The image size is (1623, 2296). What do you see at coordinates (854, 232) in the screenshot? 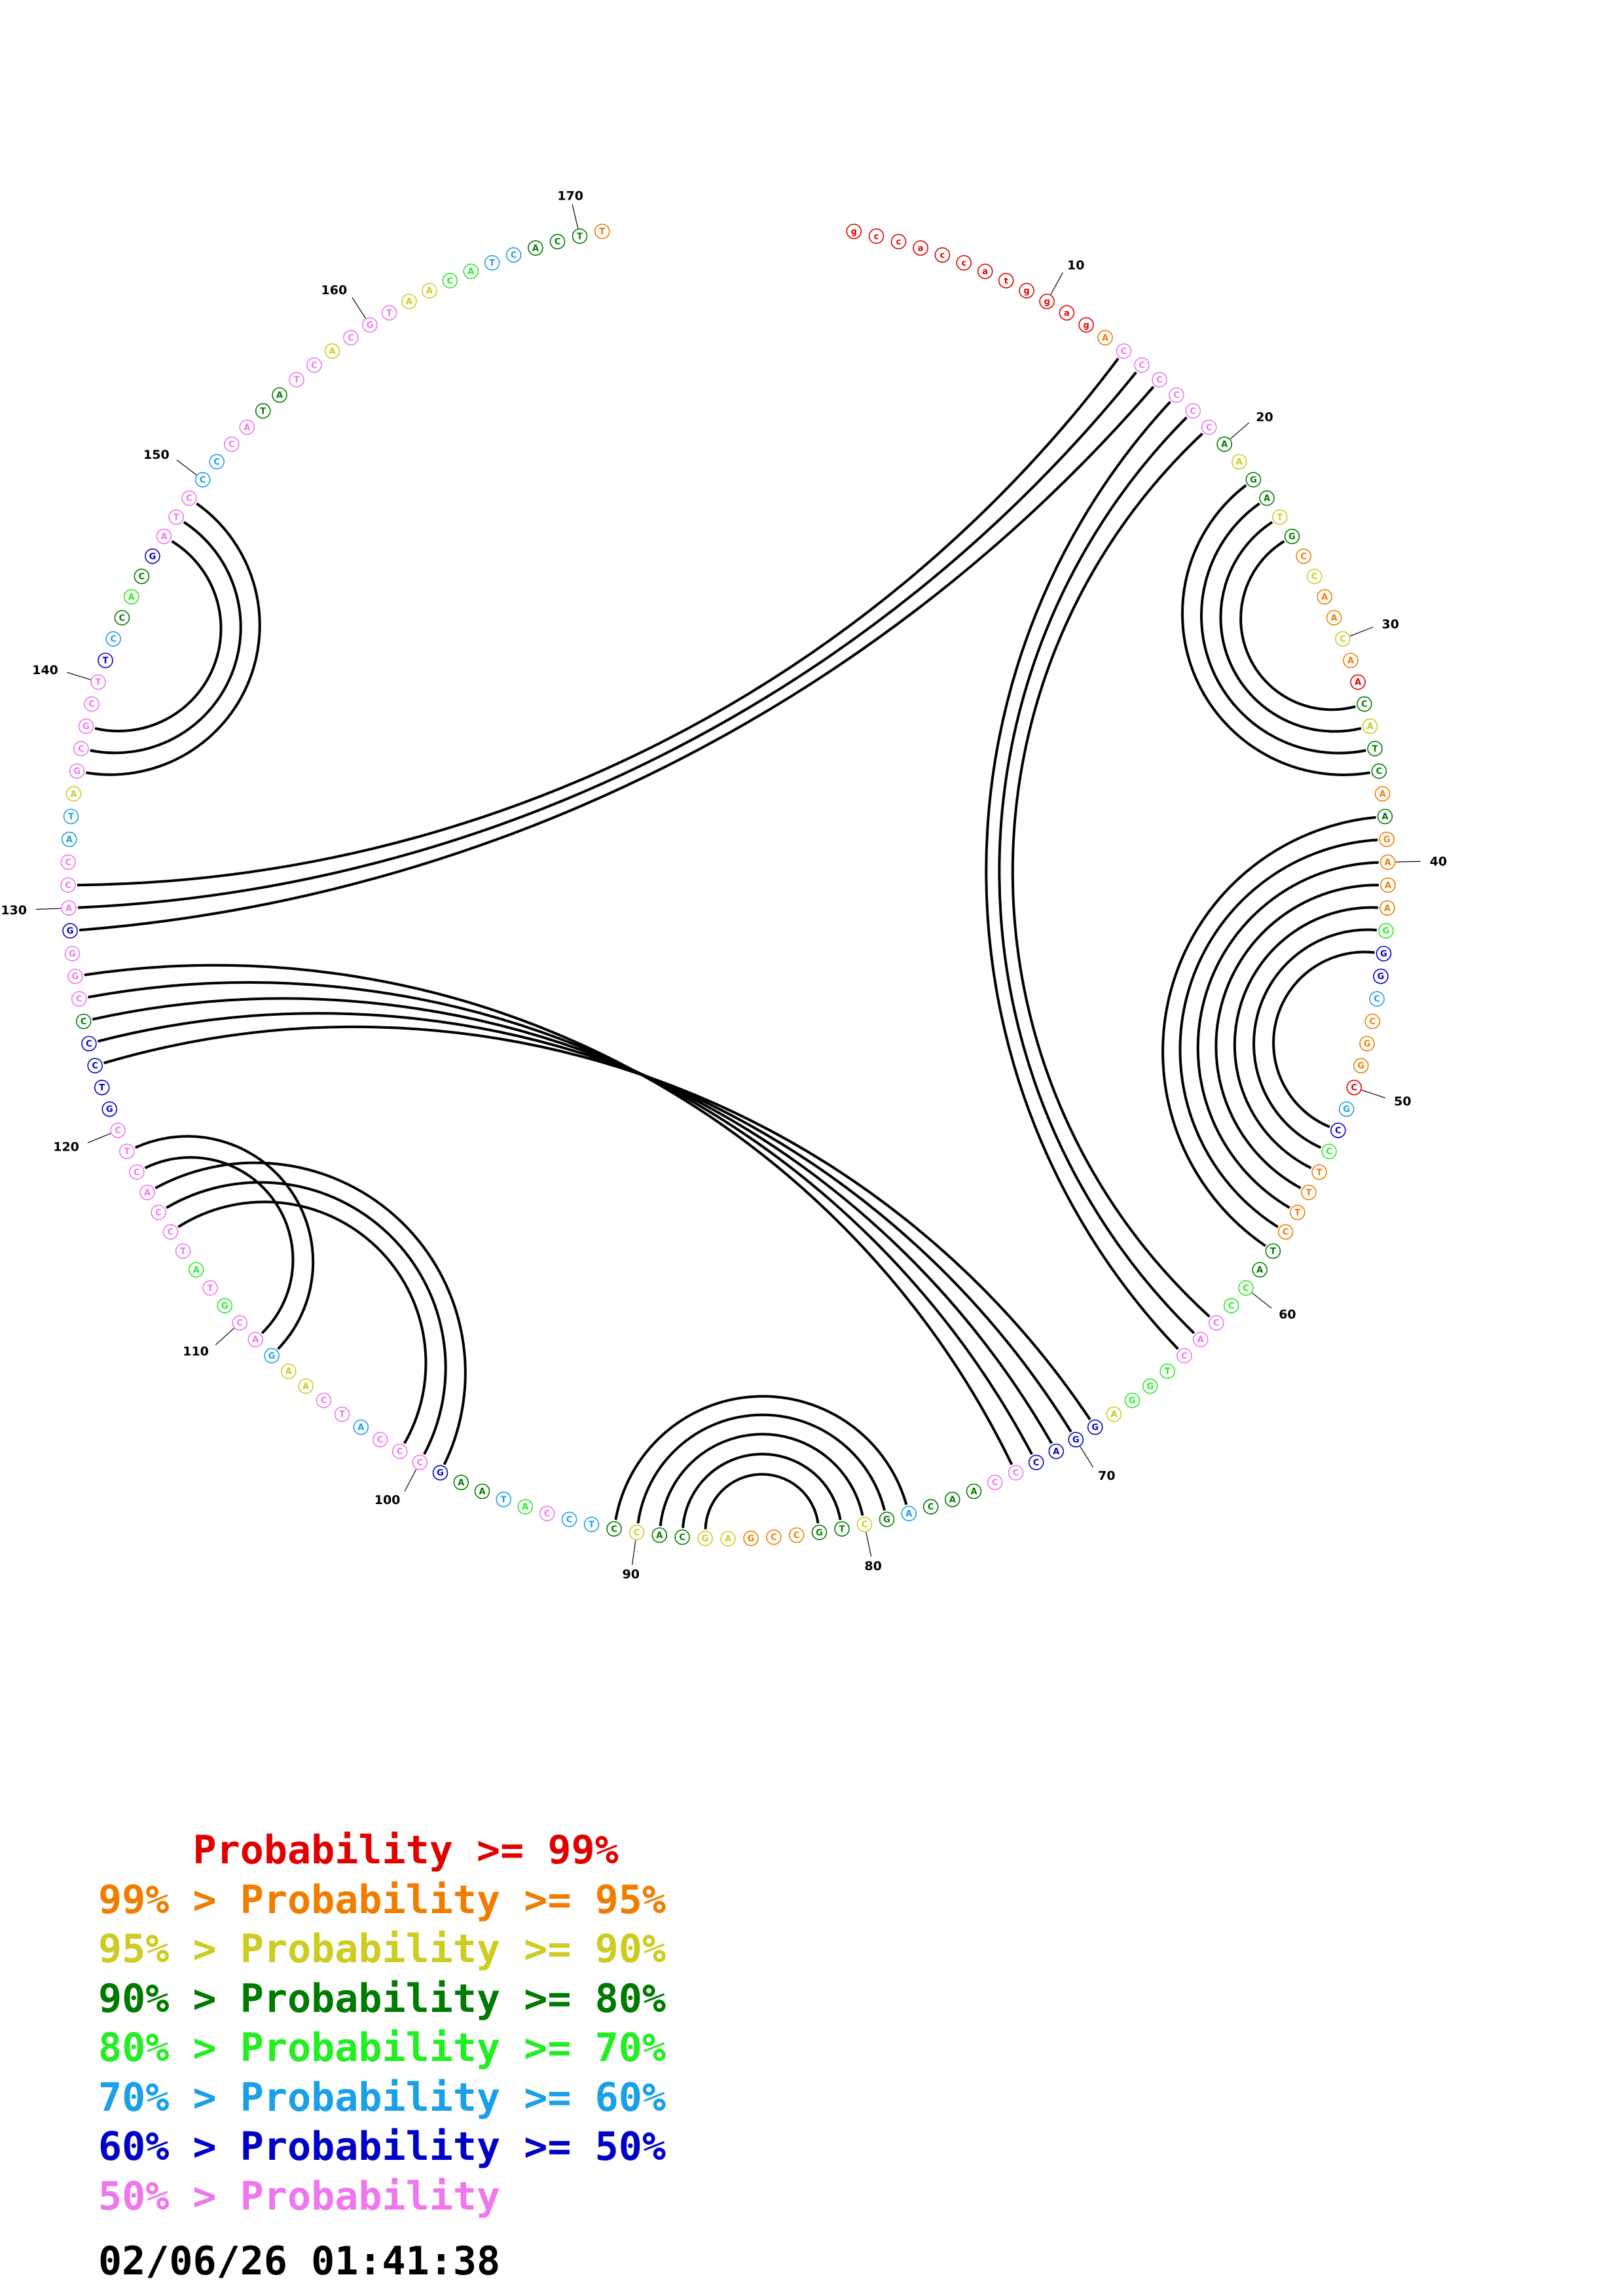
I see `nucleotide-letter: g` at bounding box center [854, 232].